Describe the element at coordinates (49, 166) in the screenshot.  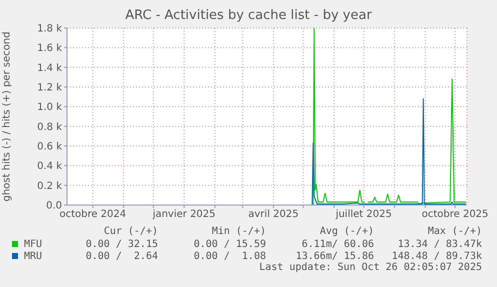
I see `y-tick-label: 0.4 k` at that location.